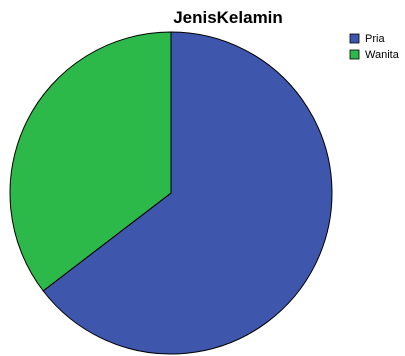  I want to click on legend-swatch-wanita, so click(354, 54).